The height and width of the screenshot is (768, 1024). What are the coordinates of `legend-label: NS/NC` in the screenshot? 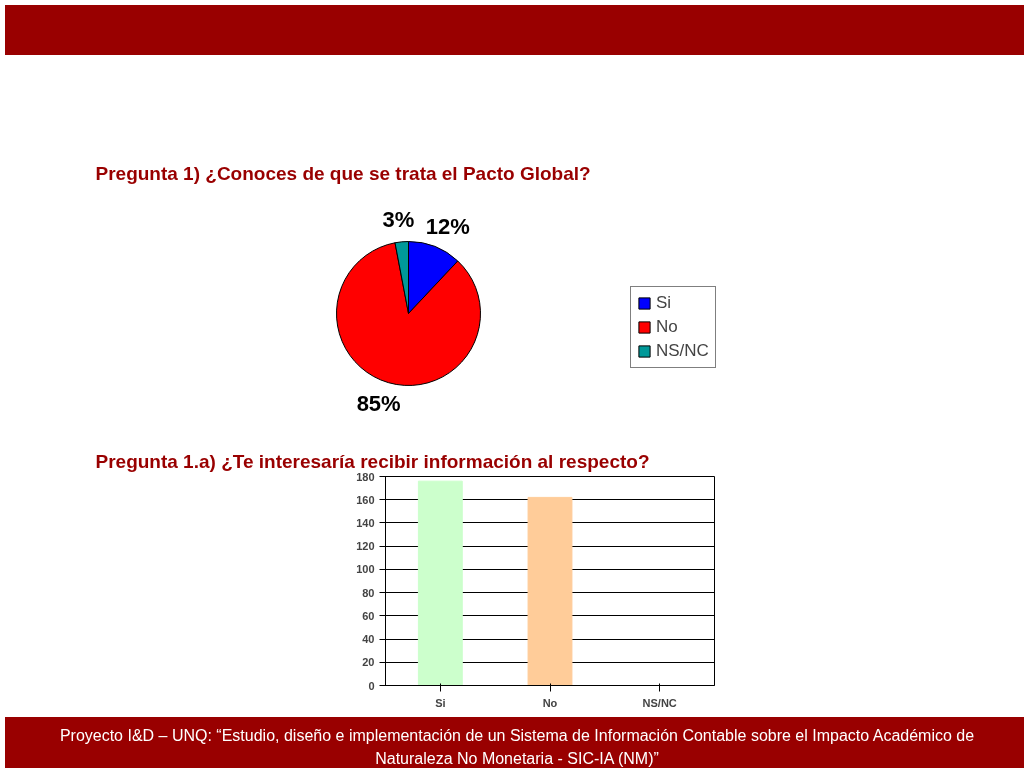 It's located at (682, 351).